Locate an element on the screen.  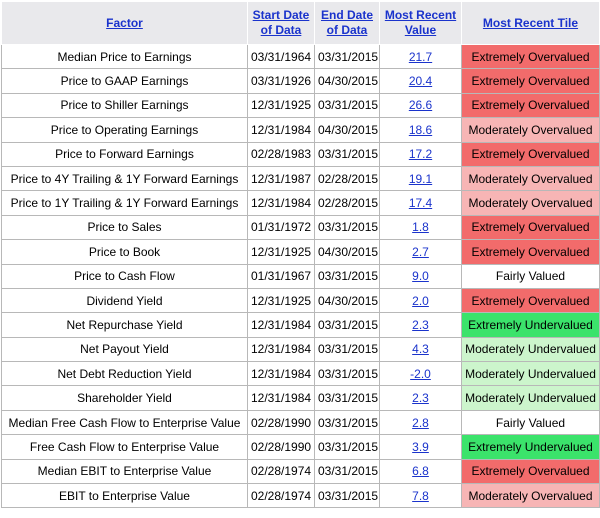
value-link: 2.7 is located at coordinates (420, 251).